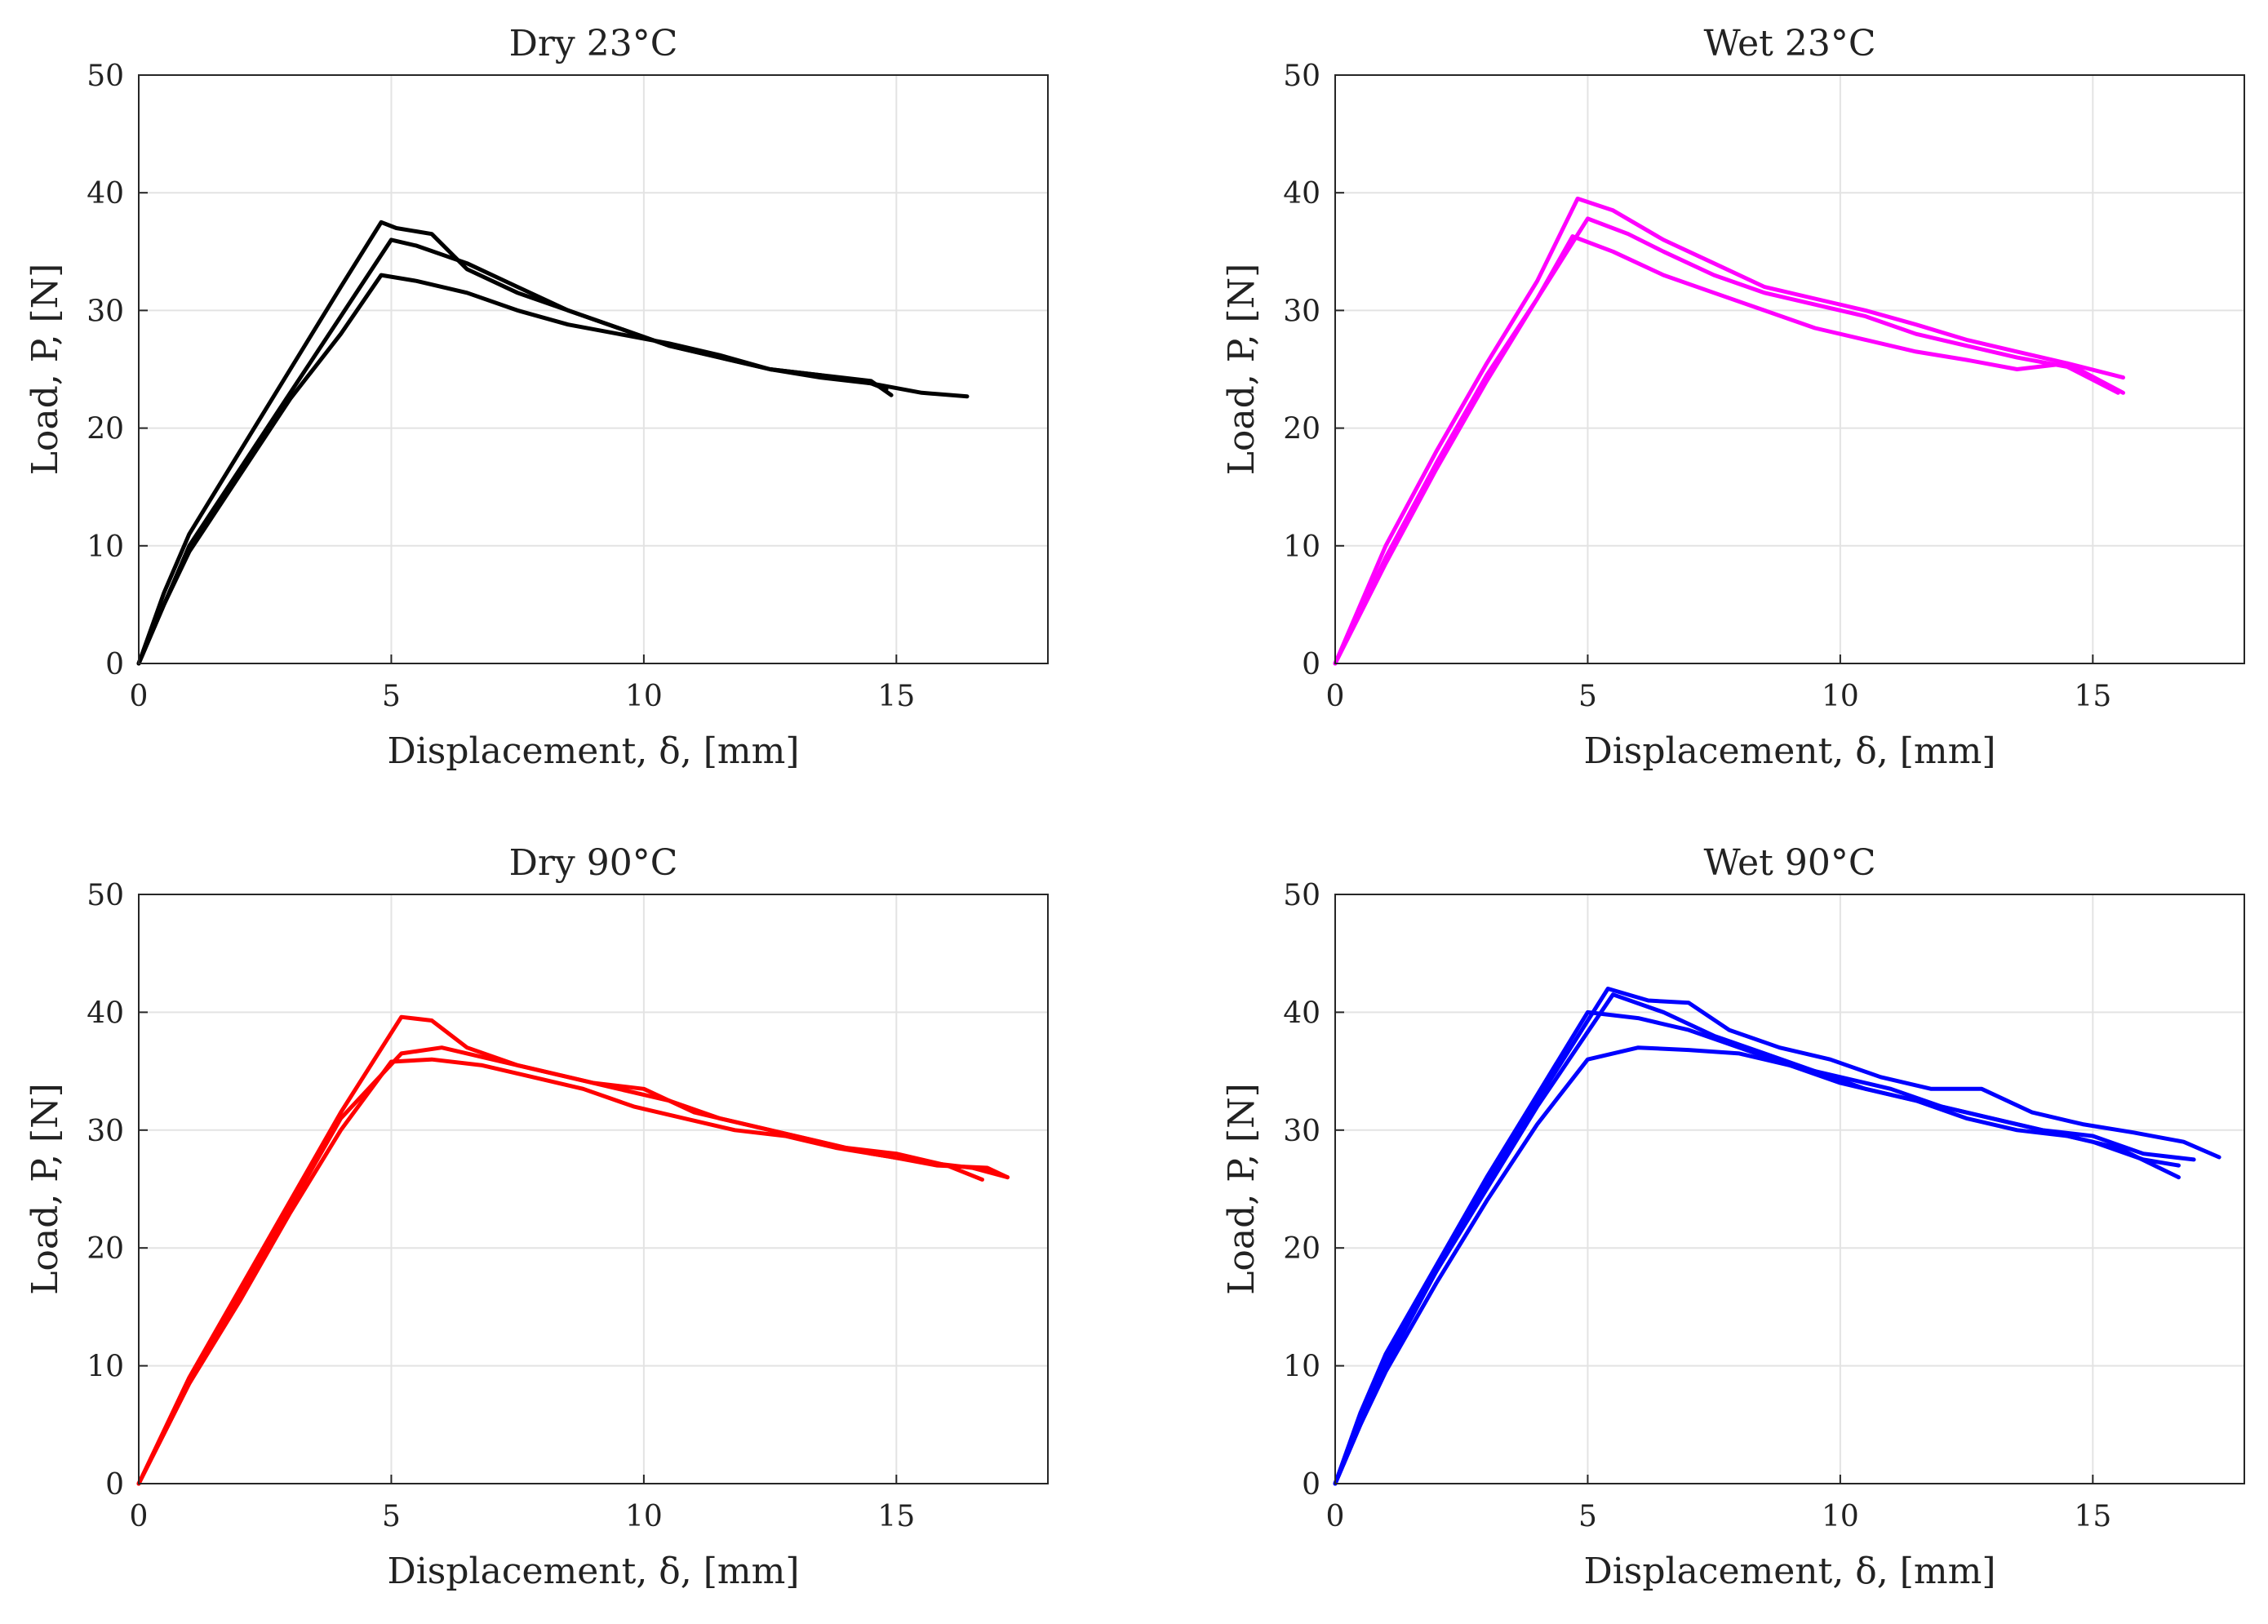 The image size is (2268, 1624). I want to click on chart-title: Wet 90°C, so click(1790, 863).